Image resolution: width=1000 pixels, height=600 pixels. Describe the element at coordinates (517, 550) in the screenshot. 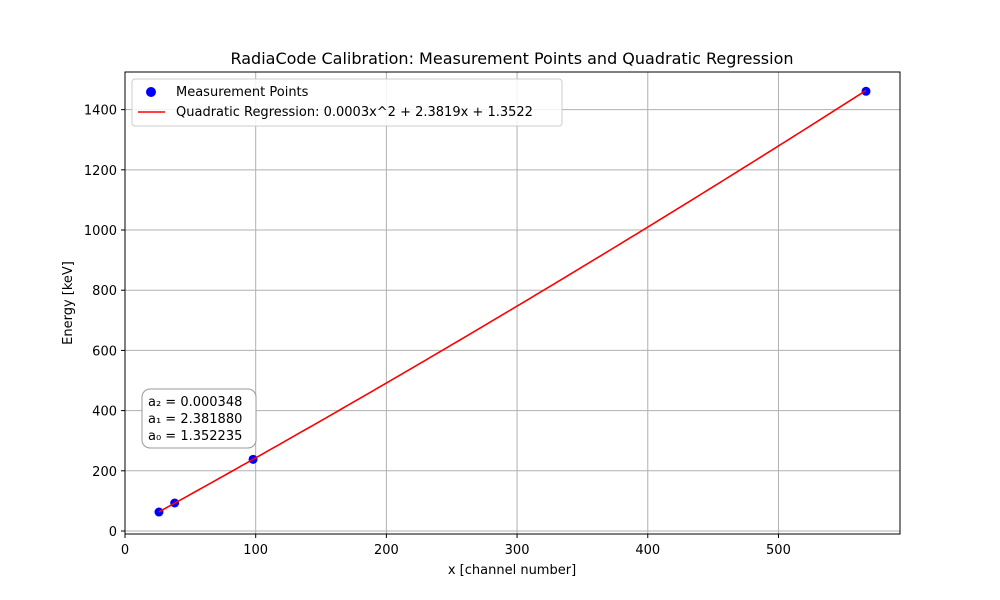

I see `x-tick-label: 300` at that location.